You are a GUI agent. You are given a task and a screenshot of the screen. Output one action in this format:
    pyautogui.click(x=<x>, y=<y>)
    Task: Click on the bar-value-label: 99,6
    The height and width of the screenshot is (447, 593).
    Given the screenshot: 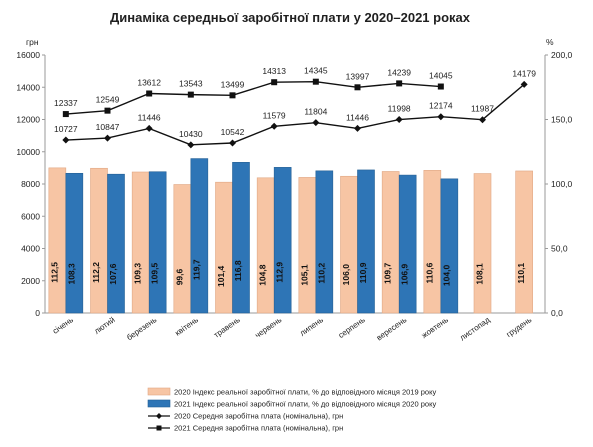 What is the action you would take?
    pyautogui.click(x=179, y=276)
    